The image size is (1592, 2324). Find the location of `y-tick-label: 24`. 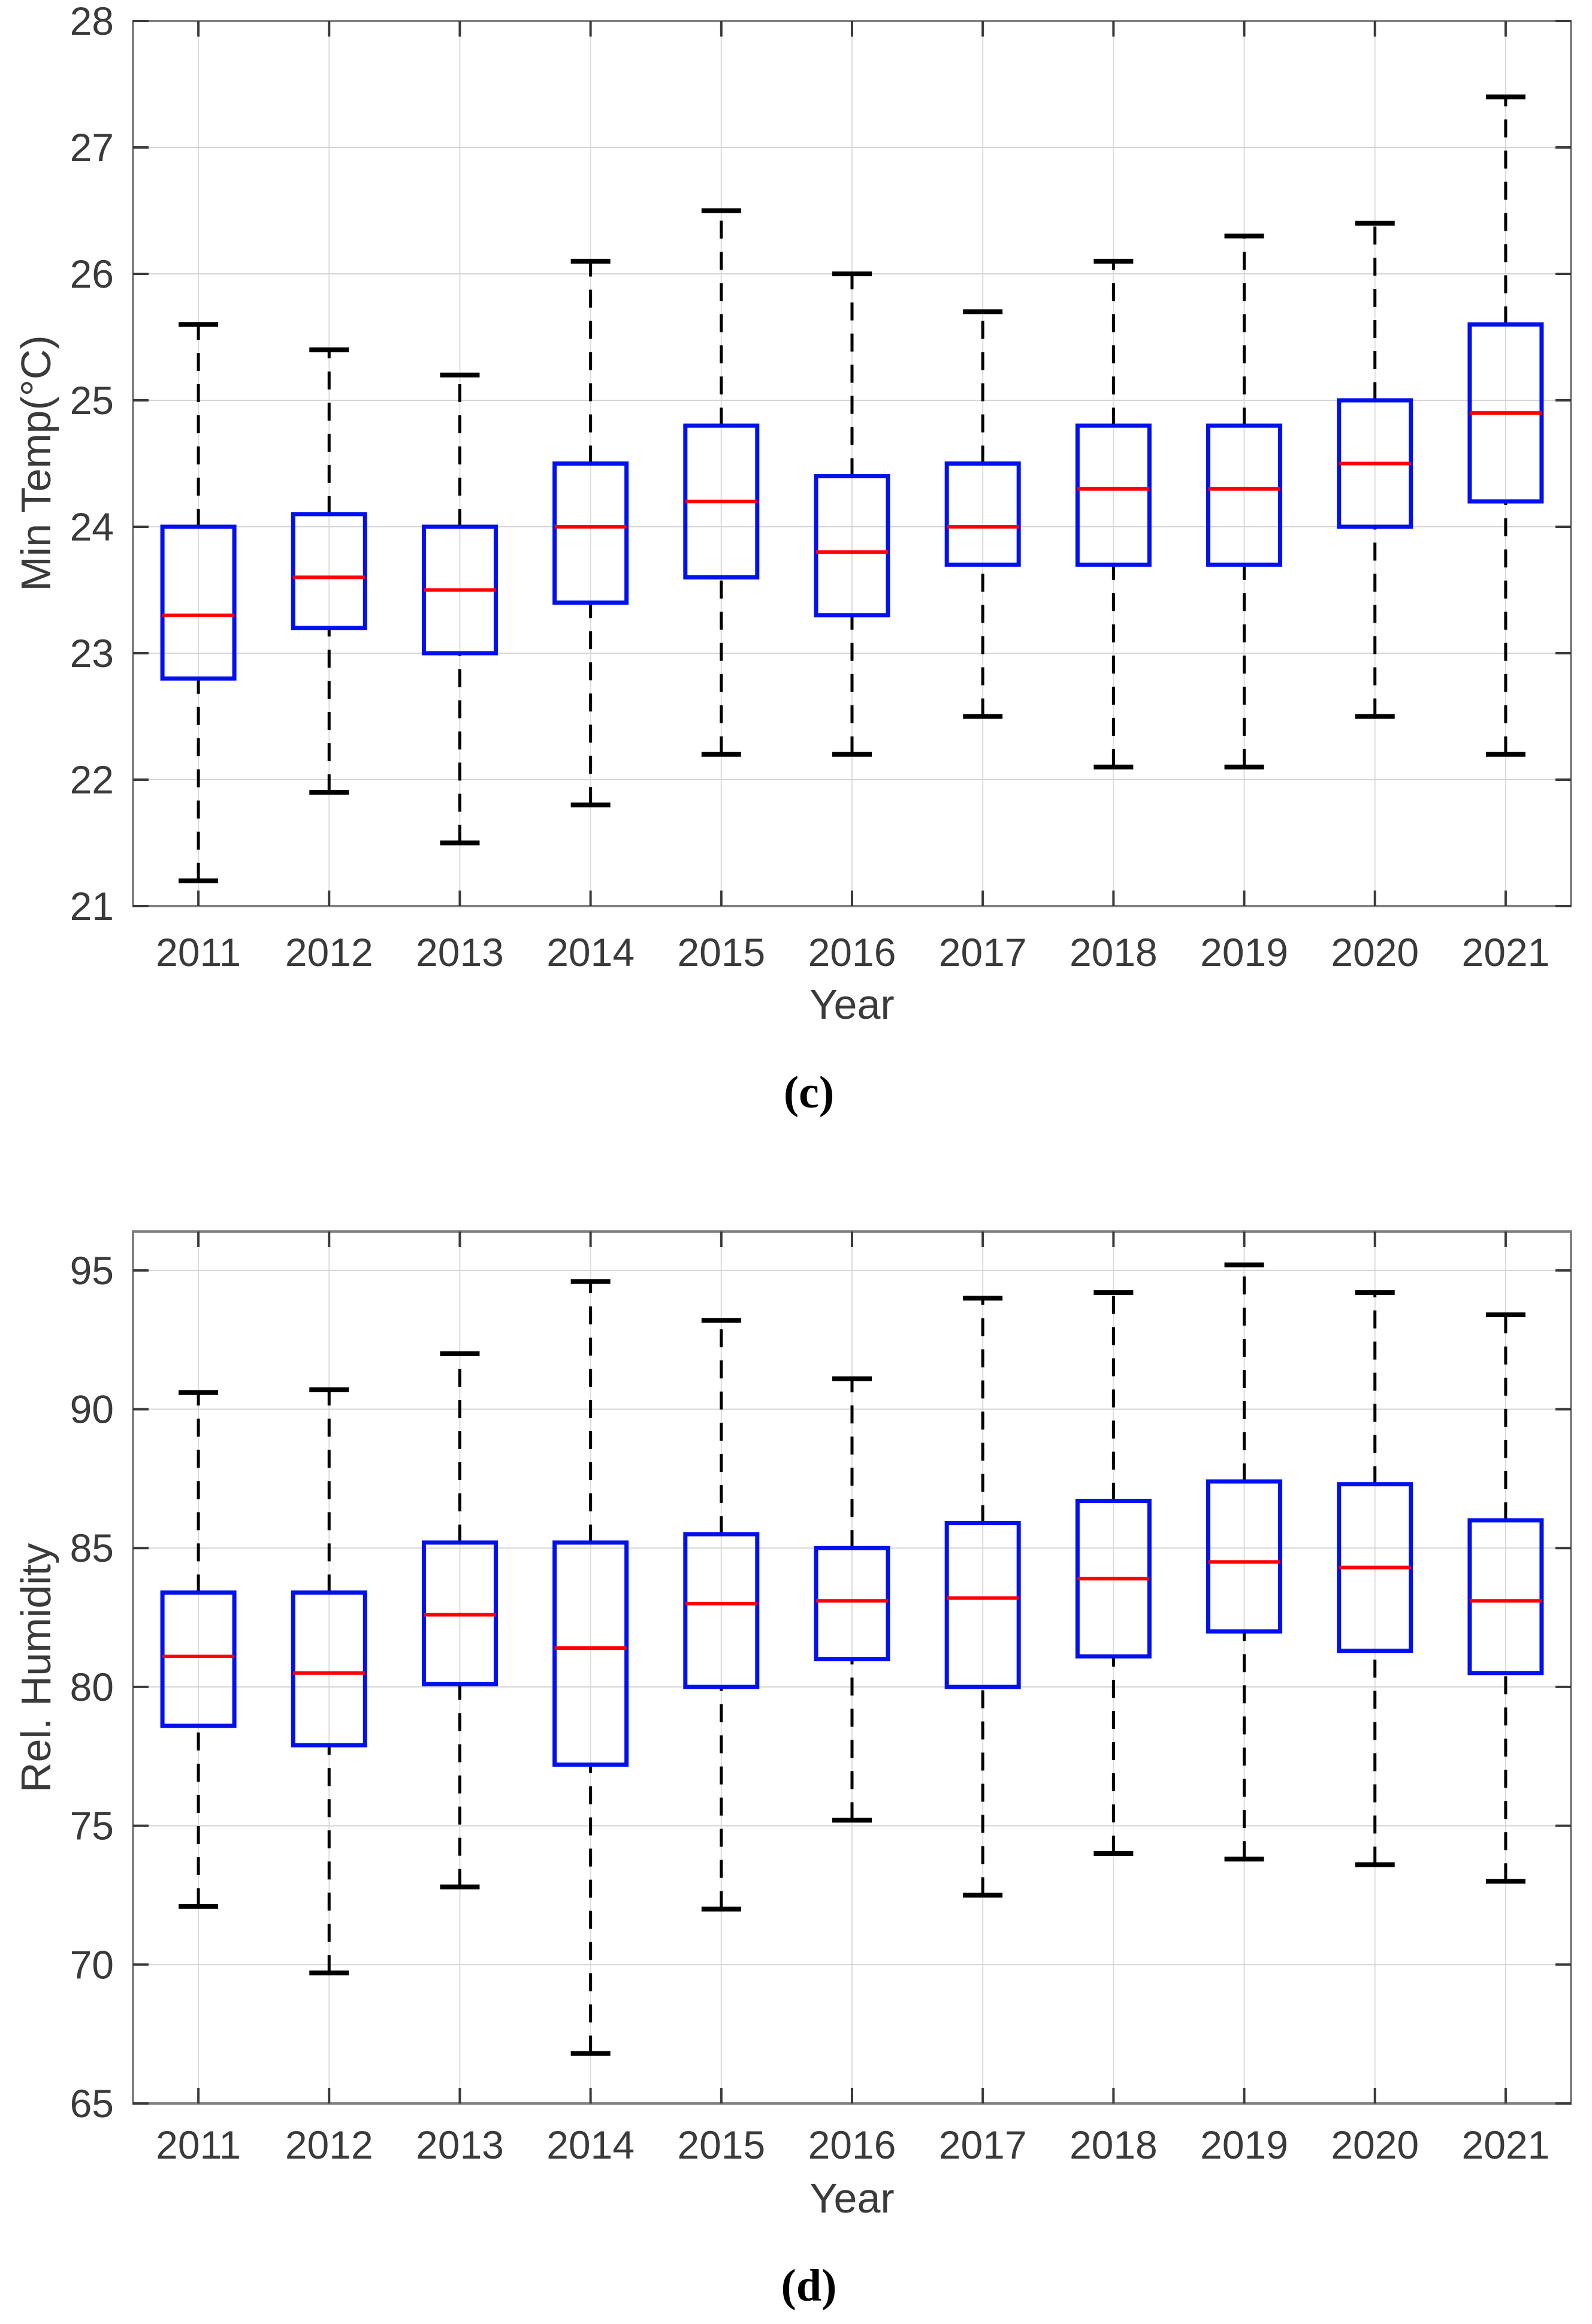

y-tick-label: 24 is located at coordinates (92, 527).